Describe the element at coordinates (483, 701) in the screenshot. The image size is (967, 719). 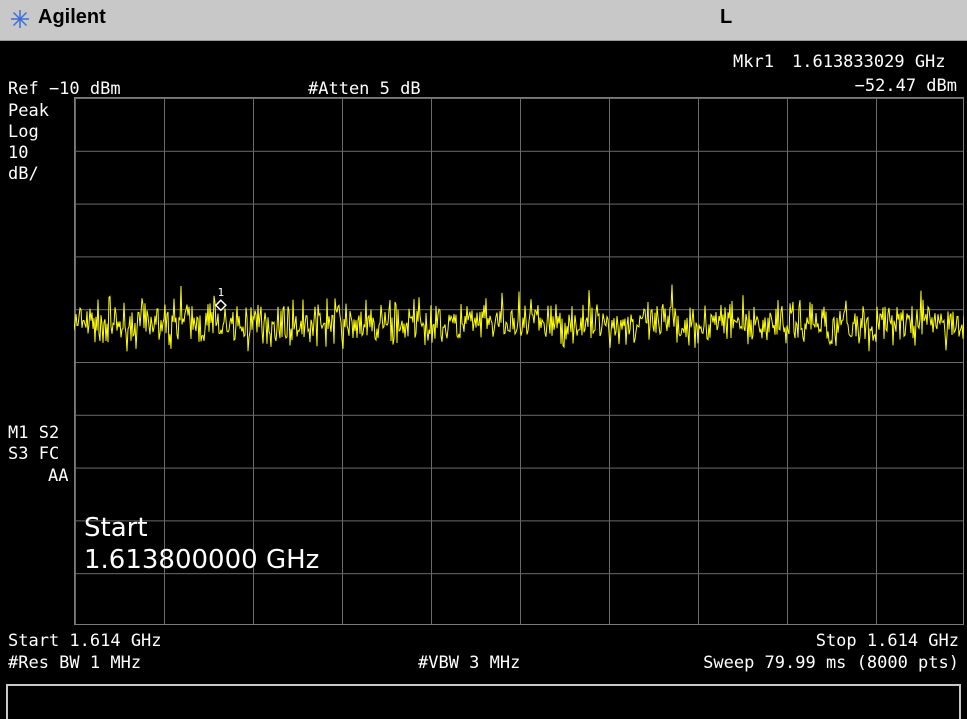
I see `softkey-bar` at that location.